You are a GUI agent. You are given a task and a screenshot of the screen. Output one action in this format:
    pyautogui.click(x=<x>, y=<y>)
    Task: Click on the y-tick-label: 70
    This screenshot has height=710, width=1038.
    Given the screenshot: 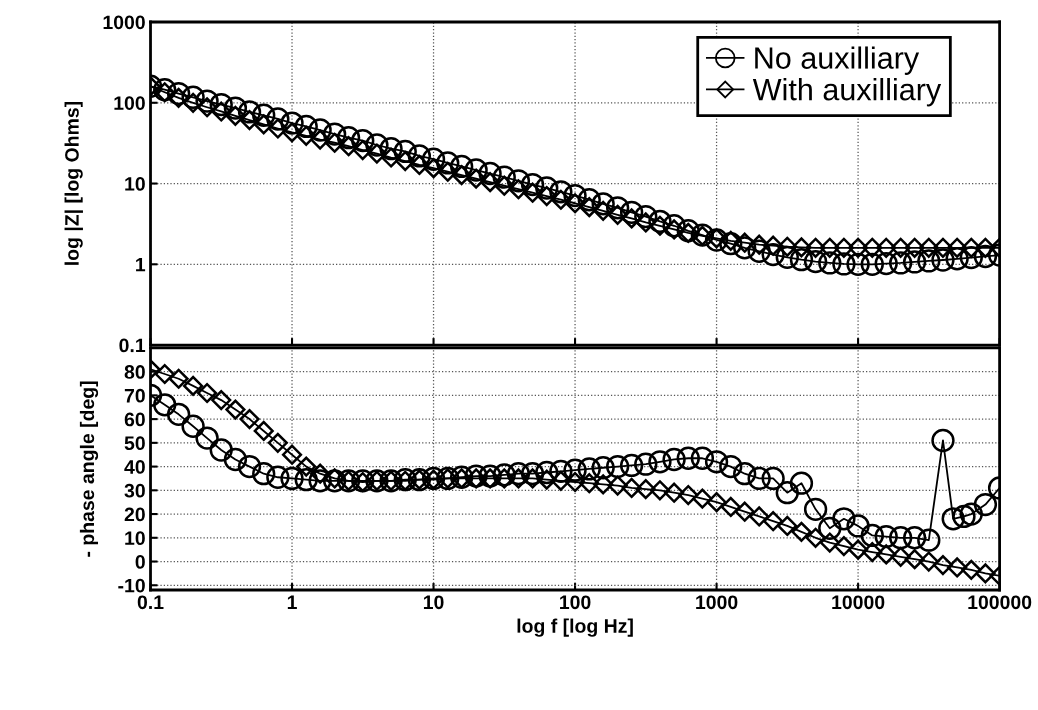 What is the action you would take?
    pyautogui.click(x=134, y=395)
    